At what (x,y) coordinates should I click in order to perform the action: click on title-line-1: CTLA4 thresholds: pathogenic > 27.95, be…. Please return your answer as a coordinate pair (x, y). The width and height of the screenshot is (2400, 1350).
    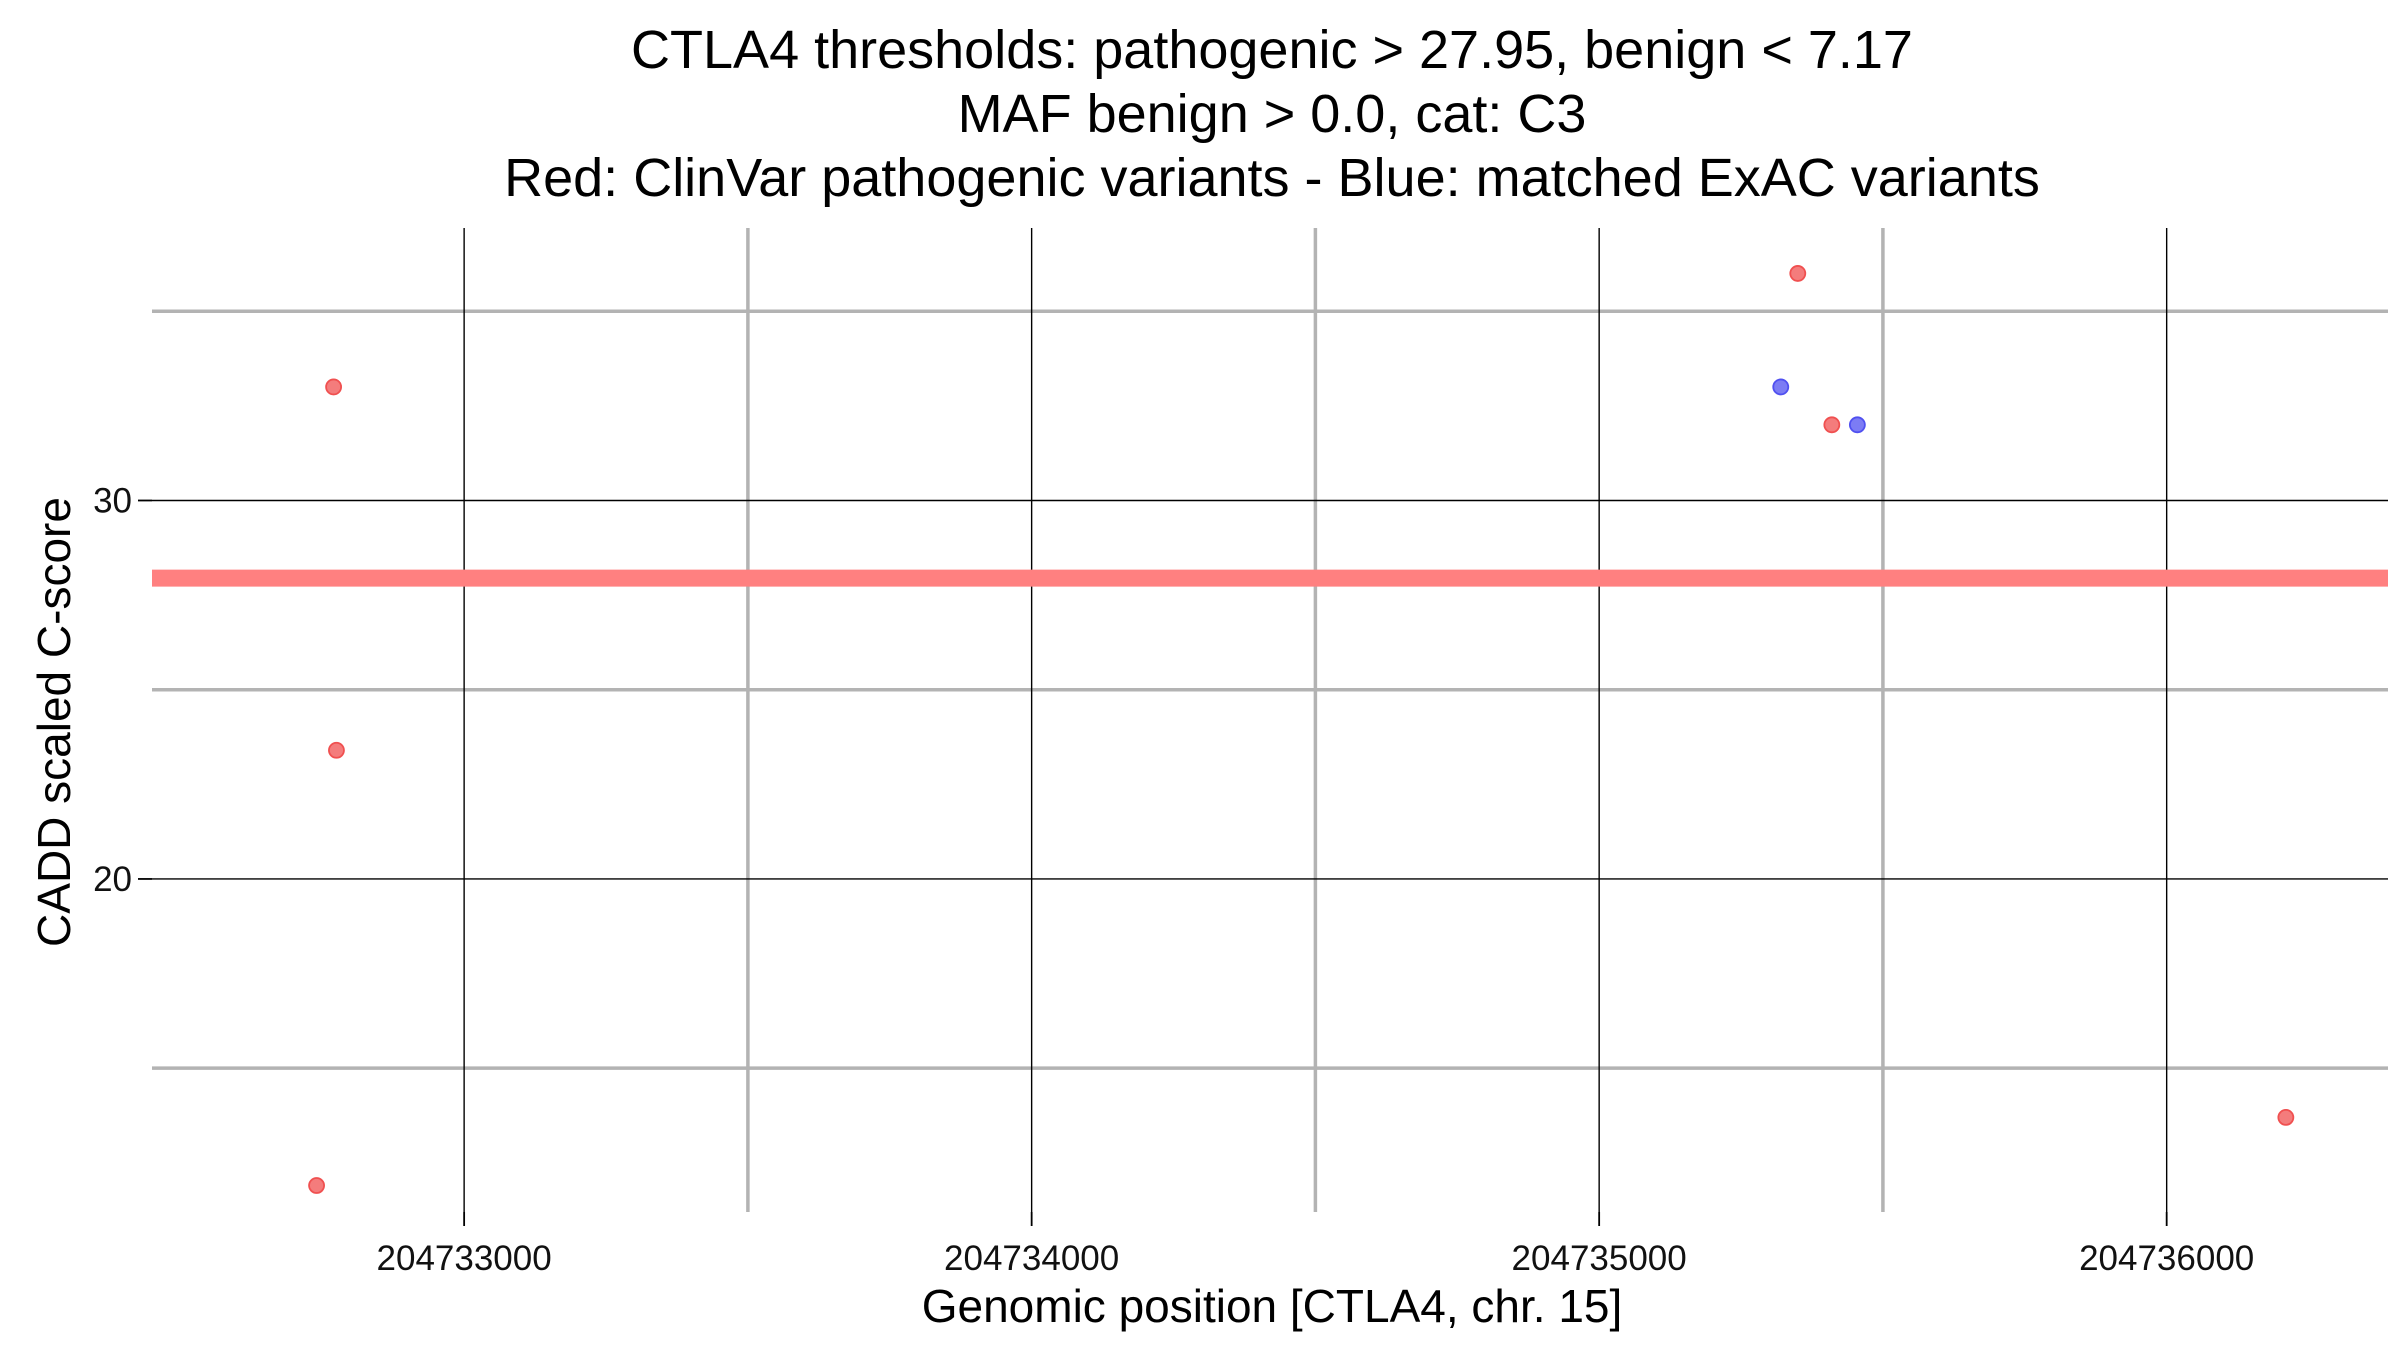
    Looking at the image, I should click on (1272, 50).